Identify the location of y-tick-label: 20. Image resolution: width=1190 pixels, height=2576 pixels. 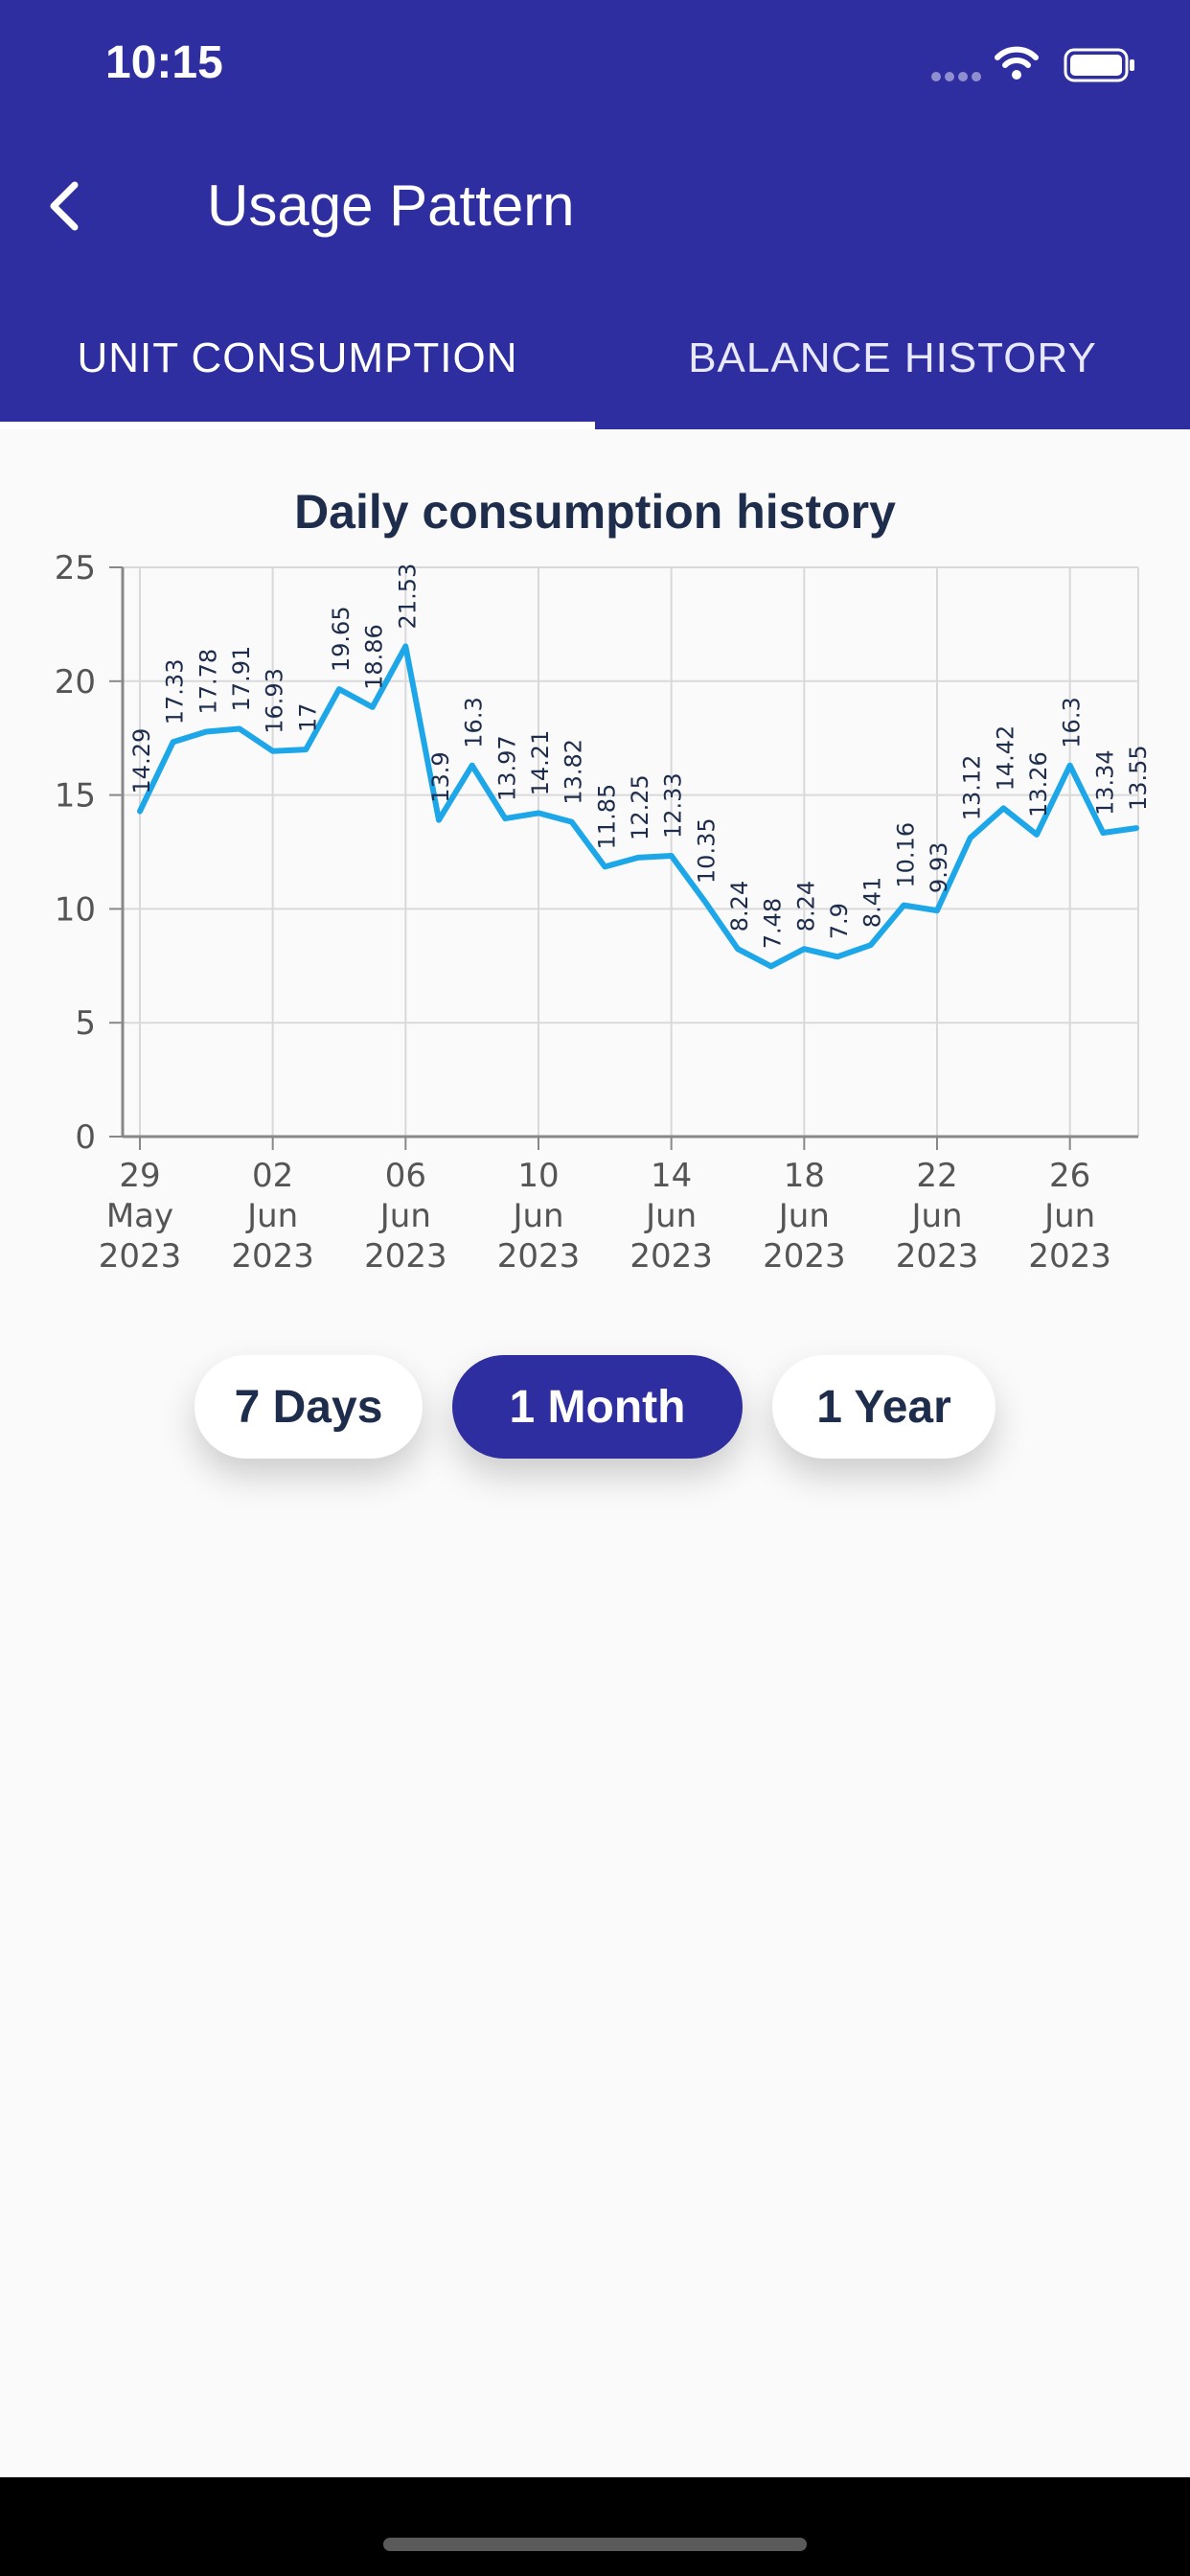
(76, 682).